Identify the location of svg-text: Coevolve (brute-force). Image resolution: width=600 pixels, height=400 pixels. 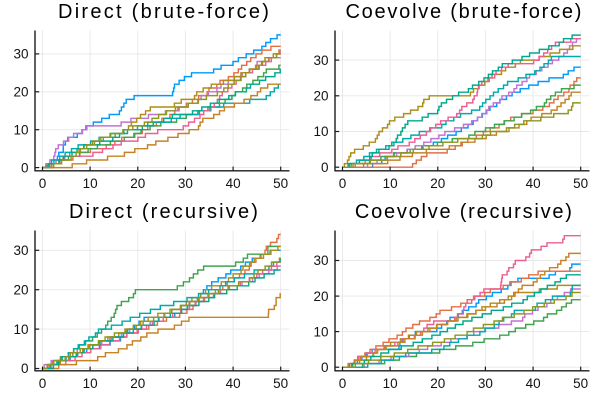
(464, 12).